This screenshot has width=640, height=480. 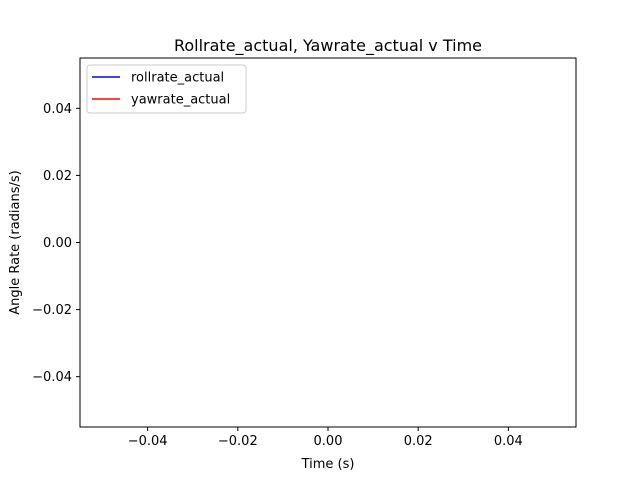 What do you see at coordinates (52, 377) in the screenshot?
I see `y-tick-label: −0.04` at bounding box center [52, 377].